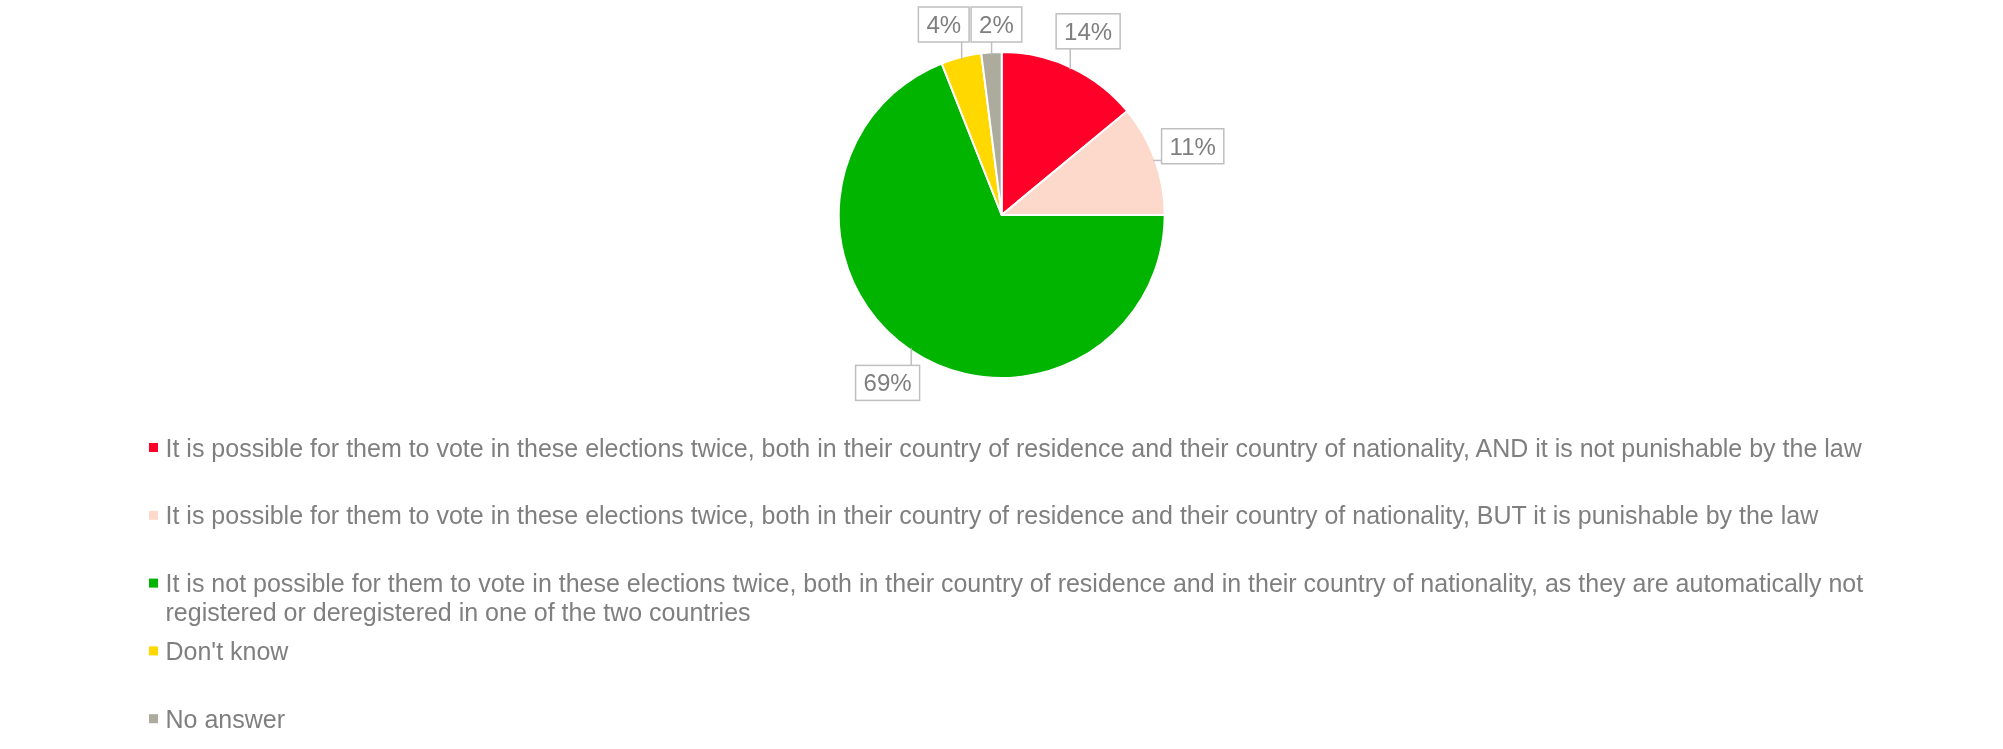 The width and height of the screenshot is (2003, 749). Describe the element at coordinates (887, 383) in the screenshot. I see `data-label: 69%` at that location.